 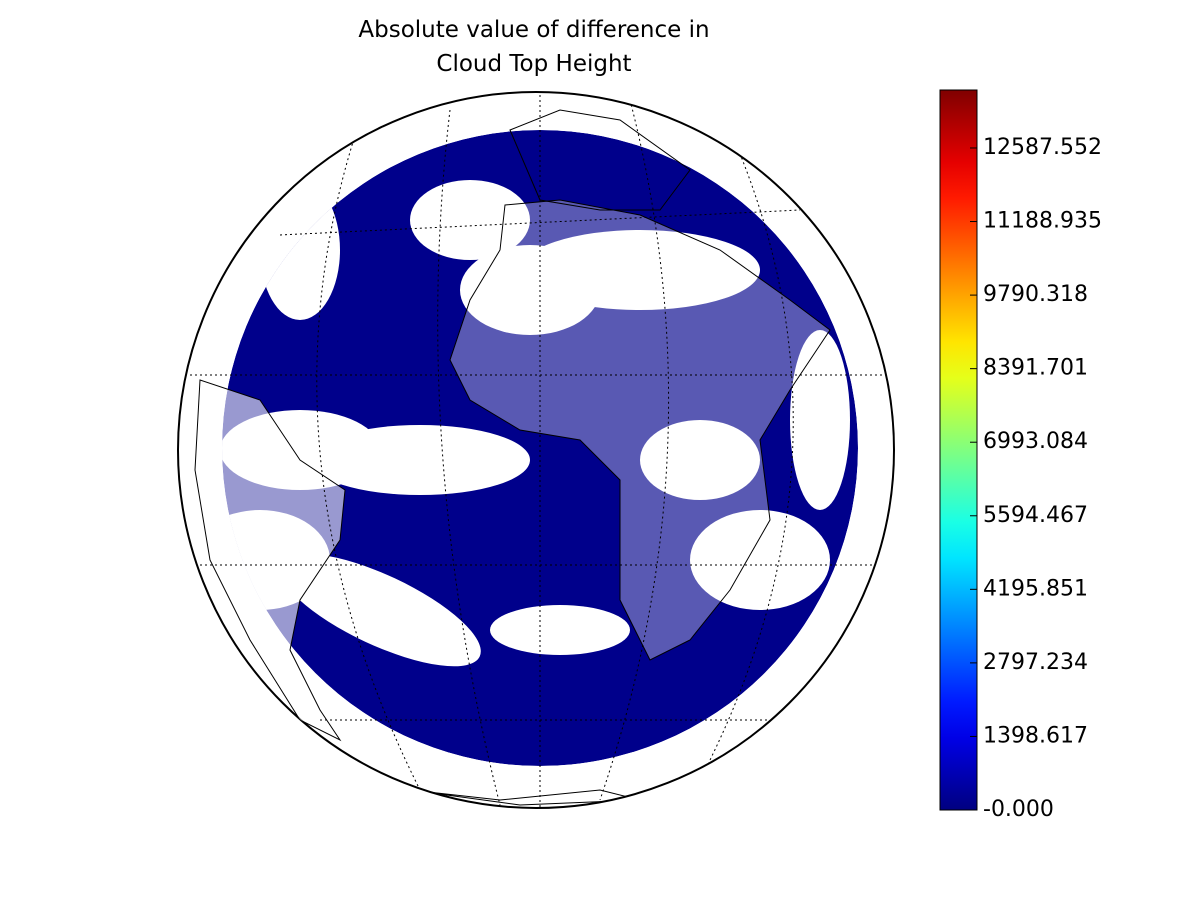 I want to click on title-line: Cloud Top Height, so click(x=533, y=64).